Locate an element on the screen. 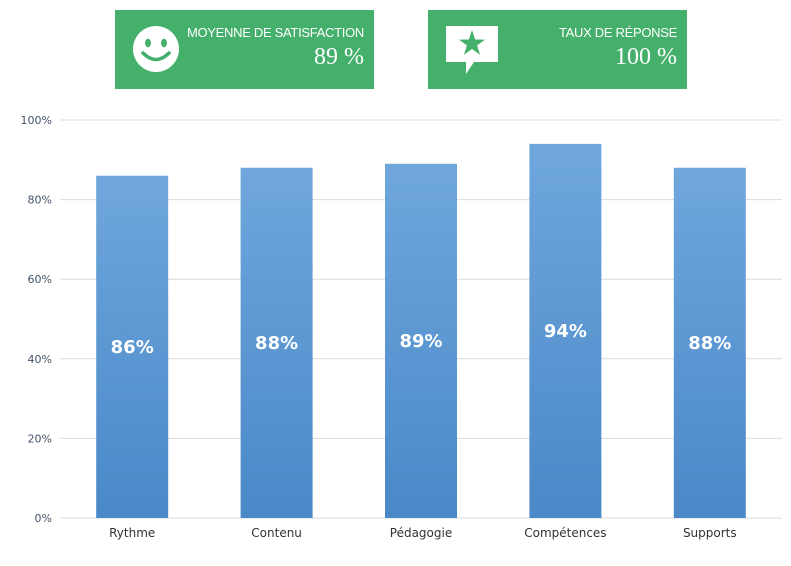  y-tick-label: 0% is located at coordinates (43, 518).